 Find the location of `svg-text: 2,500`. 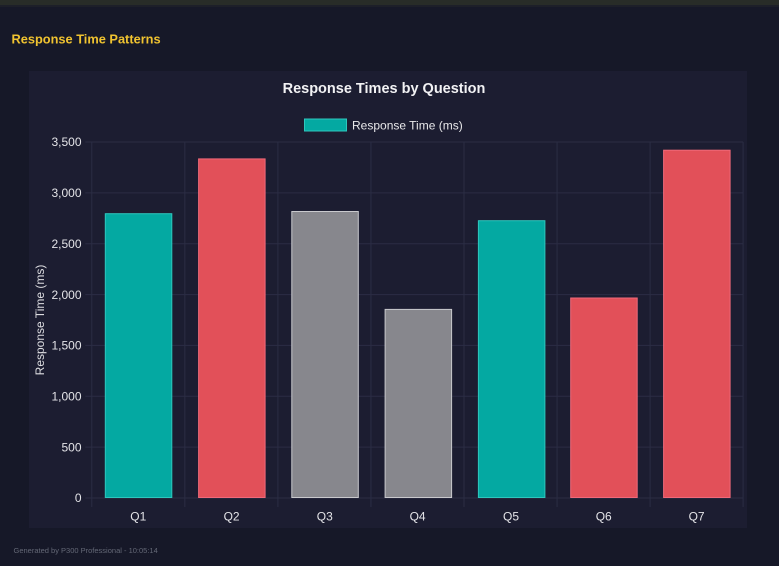

svg-text: 2,500 is located at coordinates (66, 244).